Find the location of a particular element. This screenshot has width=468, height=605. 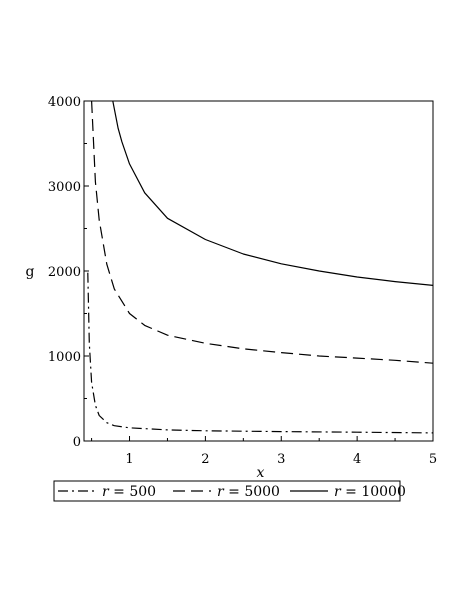

legend: r = 500 r = 5000 r = 10000 is located at coordinates (229, 491).